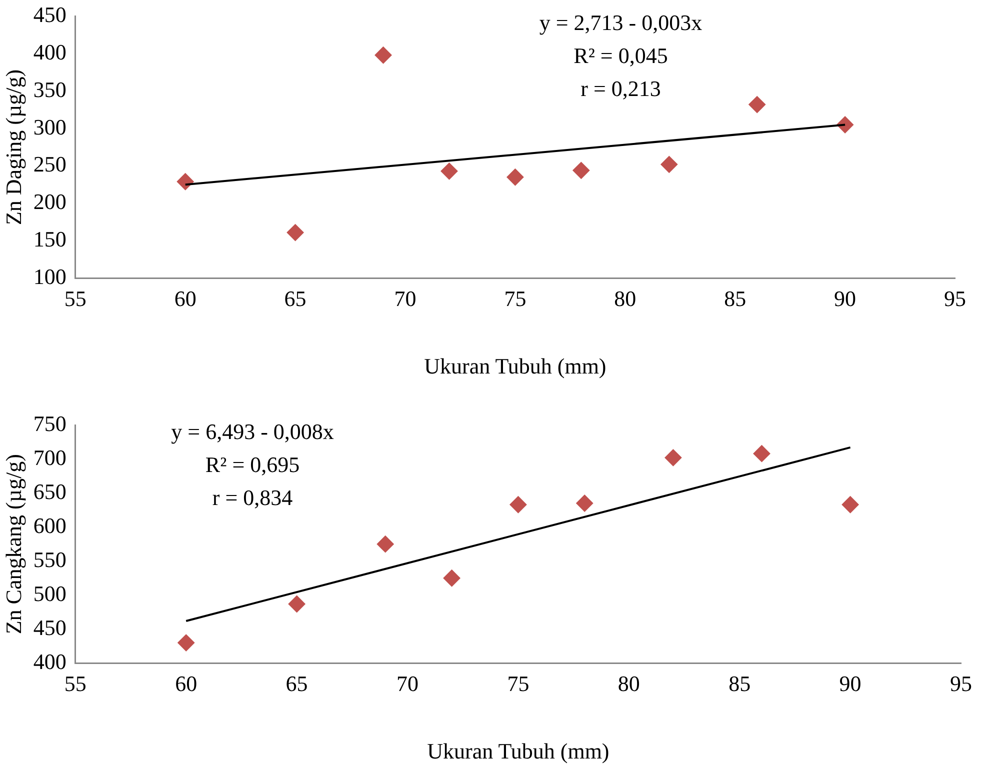  What do you see at coordinates (49, 423) in the screenshot?
I see `y-tick-label: 750` at bounding box center [49, 423].